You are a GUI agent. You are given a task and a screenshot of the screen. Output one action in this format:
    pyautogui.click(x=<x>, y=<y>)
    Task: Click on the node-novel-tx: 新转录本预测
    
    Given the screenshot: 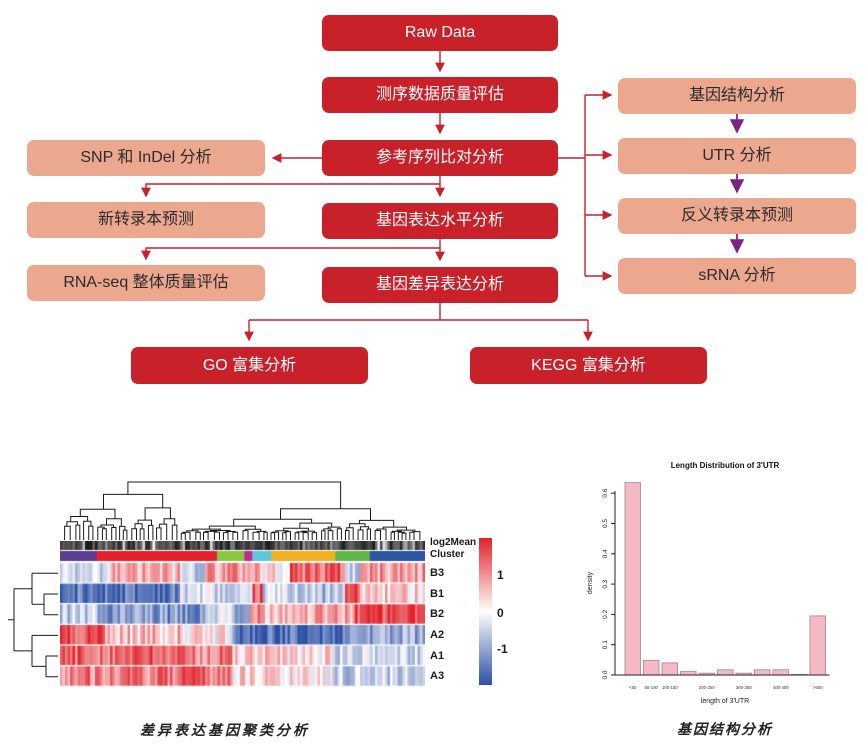 What is the action you would take?
    pyautogui.click(x=146, y=220)
    